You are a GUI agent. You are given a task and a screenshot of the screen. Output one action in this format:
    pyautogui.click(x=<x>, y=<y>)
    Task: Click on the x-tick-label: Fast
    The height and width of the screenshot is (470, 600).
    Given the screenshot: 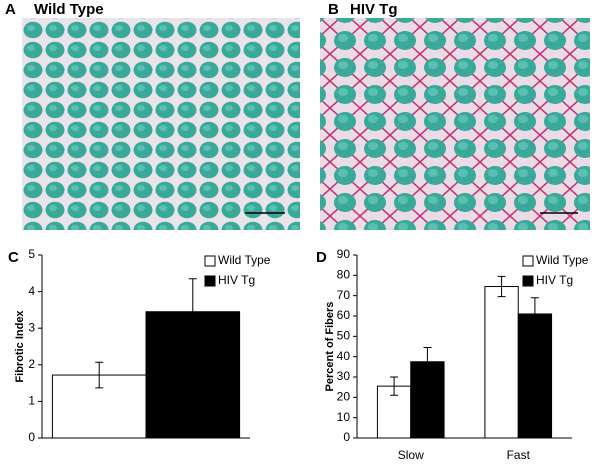 What is the action you would take?
    pyautogui.click(x=519, y=455)
    